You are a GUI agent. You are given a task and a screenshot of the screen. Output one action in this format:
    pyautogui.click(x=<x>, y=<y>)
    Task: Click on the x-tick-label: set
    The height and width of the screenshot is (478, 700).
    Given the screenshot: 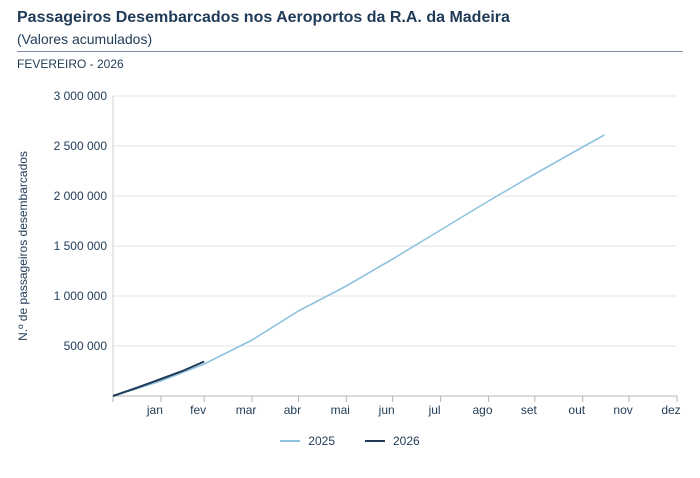 What is the action you would take?
    pyautogui.click(x=529, y=410)
    